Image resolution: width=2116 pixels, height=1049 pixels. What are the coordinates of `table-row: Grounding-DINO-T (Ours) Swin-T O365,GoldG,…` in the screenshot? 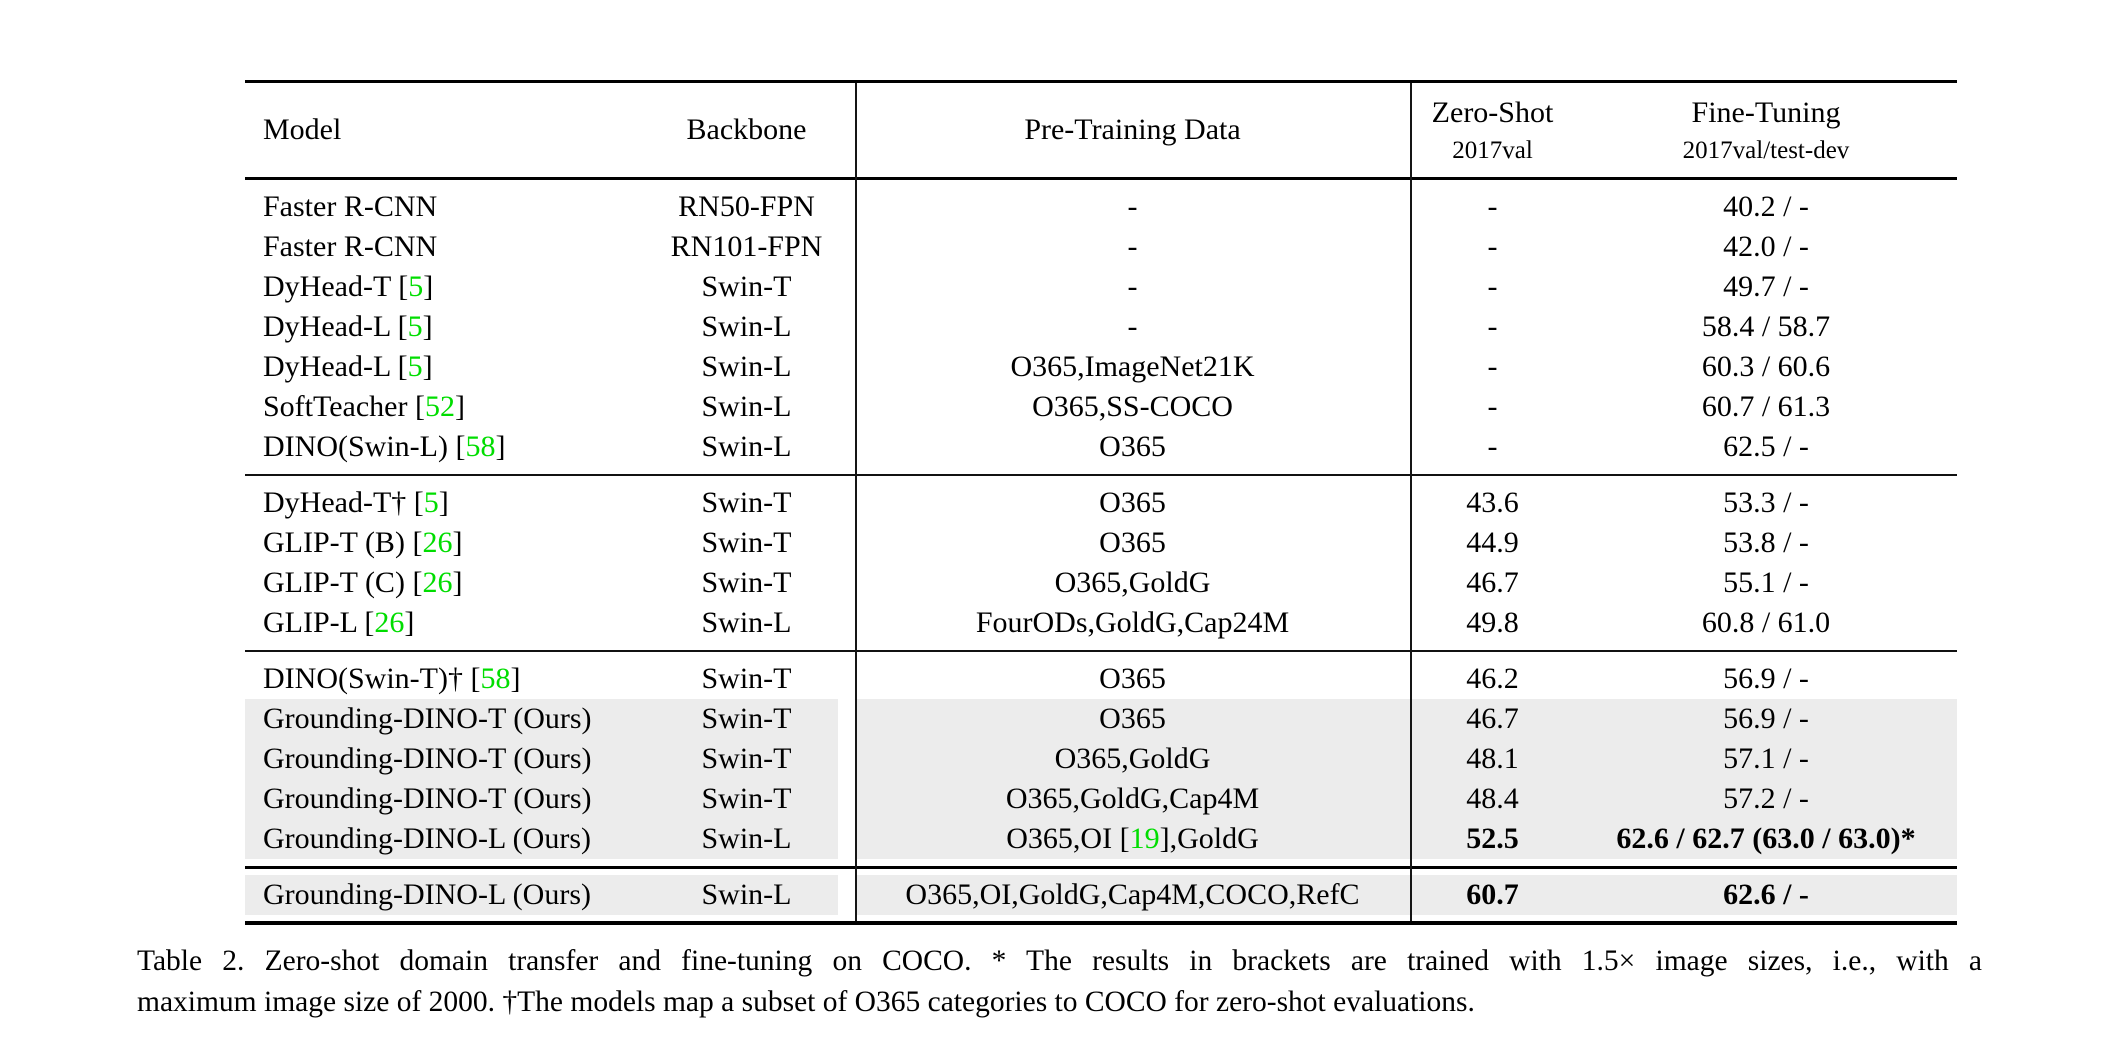 It's located at (1101, 799).